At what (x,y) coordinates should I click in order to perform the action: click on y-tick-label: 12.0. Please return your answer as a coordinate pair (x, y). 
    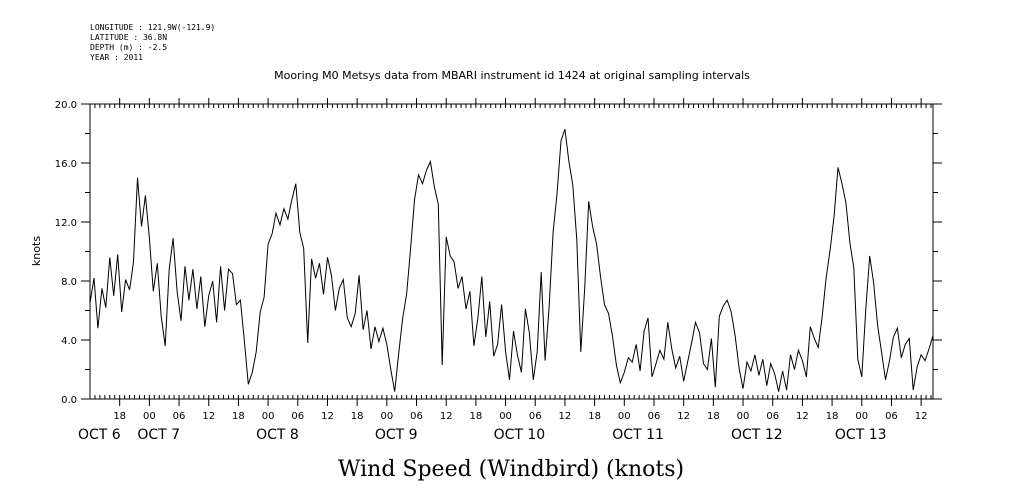
    Looking at the image, I should click on (66, 223).